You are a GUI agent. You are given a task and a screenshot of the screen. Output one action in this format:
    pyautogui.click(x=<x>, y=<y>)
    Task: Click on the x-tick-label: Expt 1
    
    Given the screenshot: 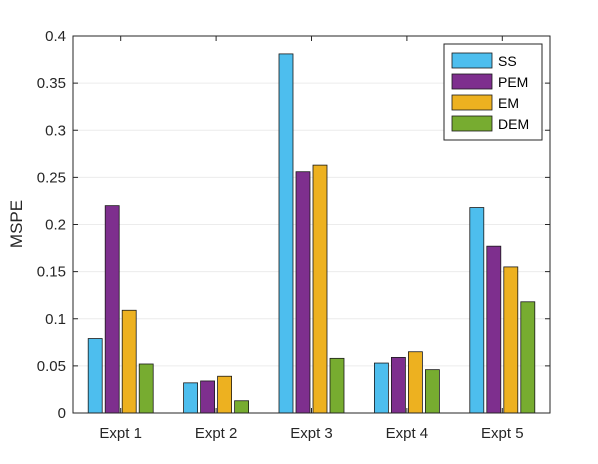 What is the action you would take?
    pyautogui.click(x=120, y=433)
    